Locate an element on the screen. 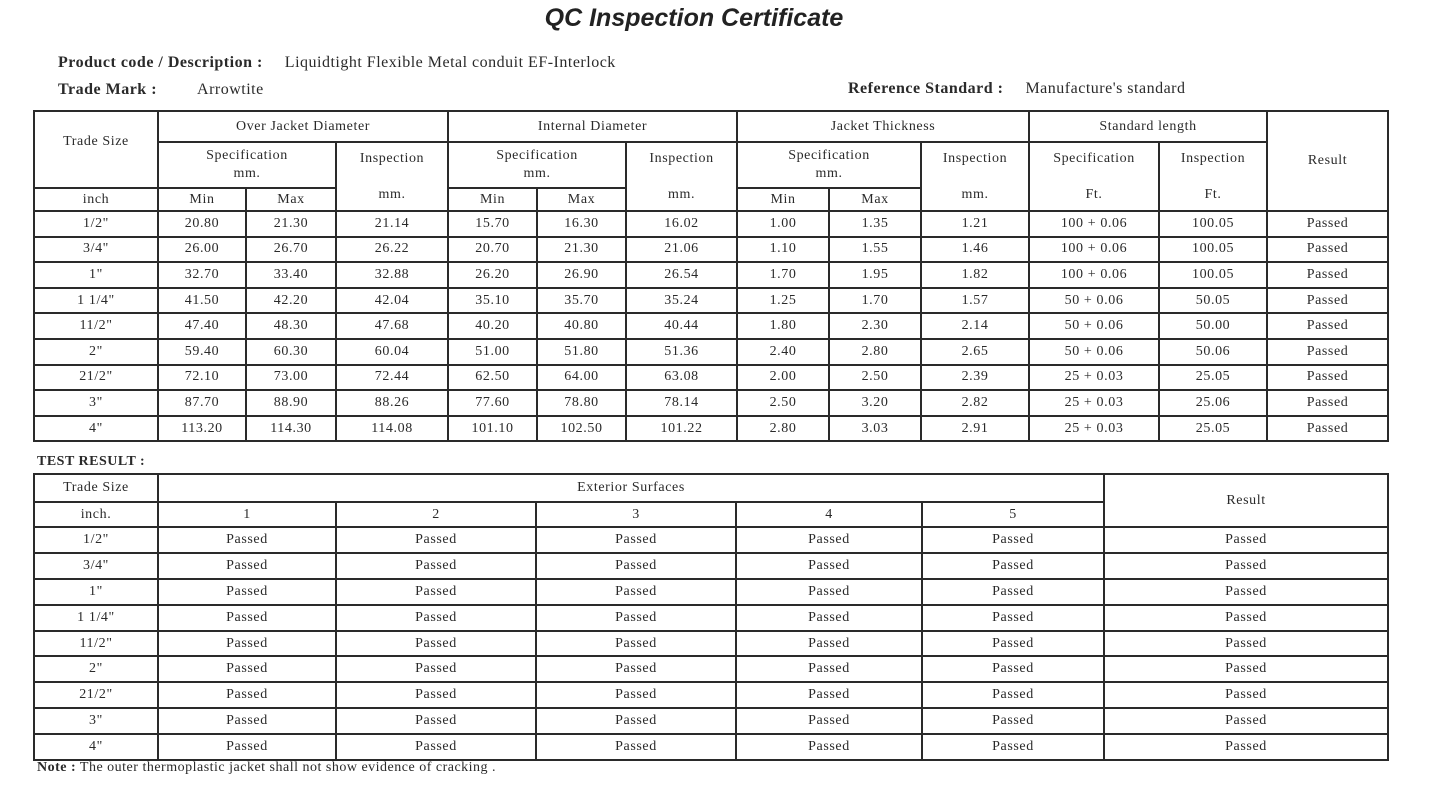 This screenshot has height=798, width=1440. data-cell: 3.03 is located at coordinates (875, 428).